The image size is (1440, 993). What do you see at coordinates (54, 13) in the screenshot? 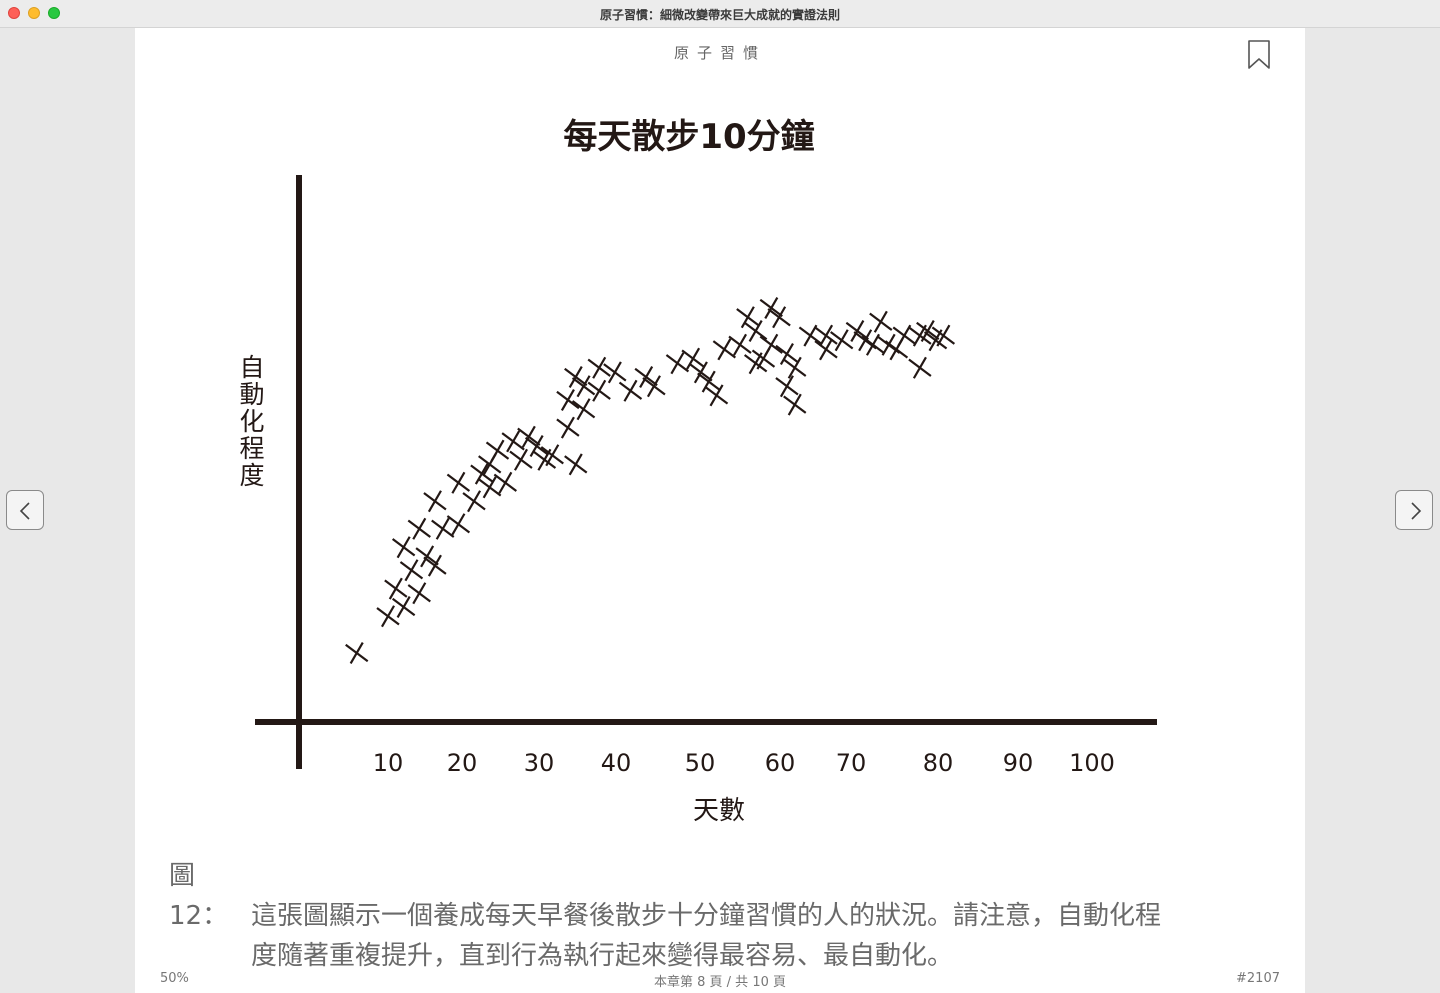
I see `zoom-window-button` at bounding box center [54, 13].